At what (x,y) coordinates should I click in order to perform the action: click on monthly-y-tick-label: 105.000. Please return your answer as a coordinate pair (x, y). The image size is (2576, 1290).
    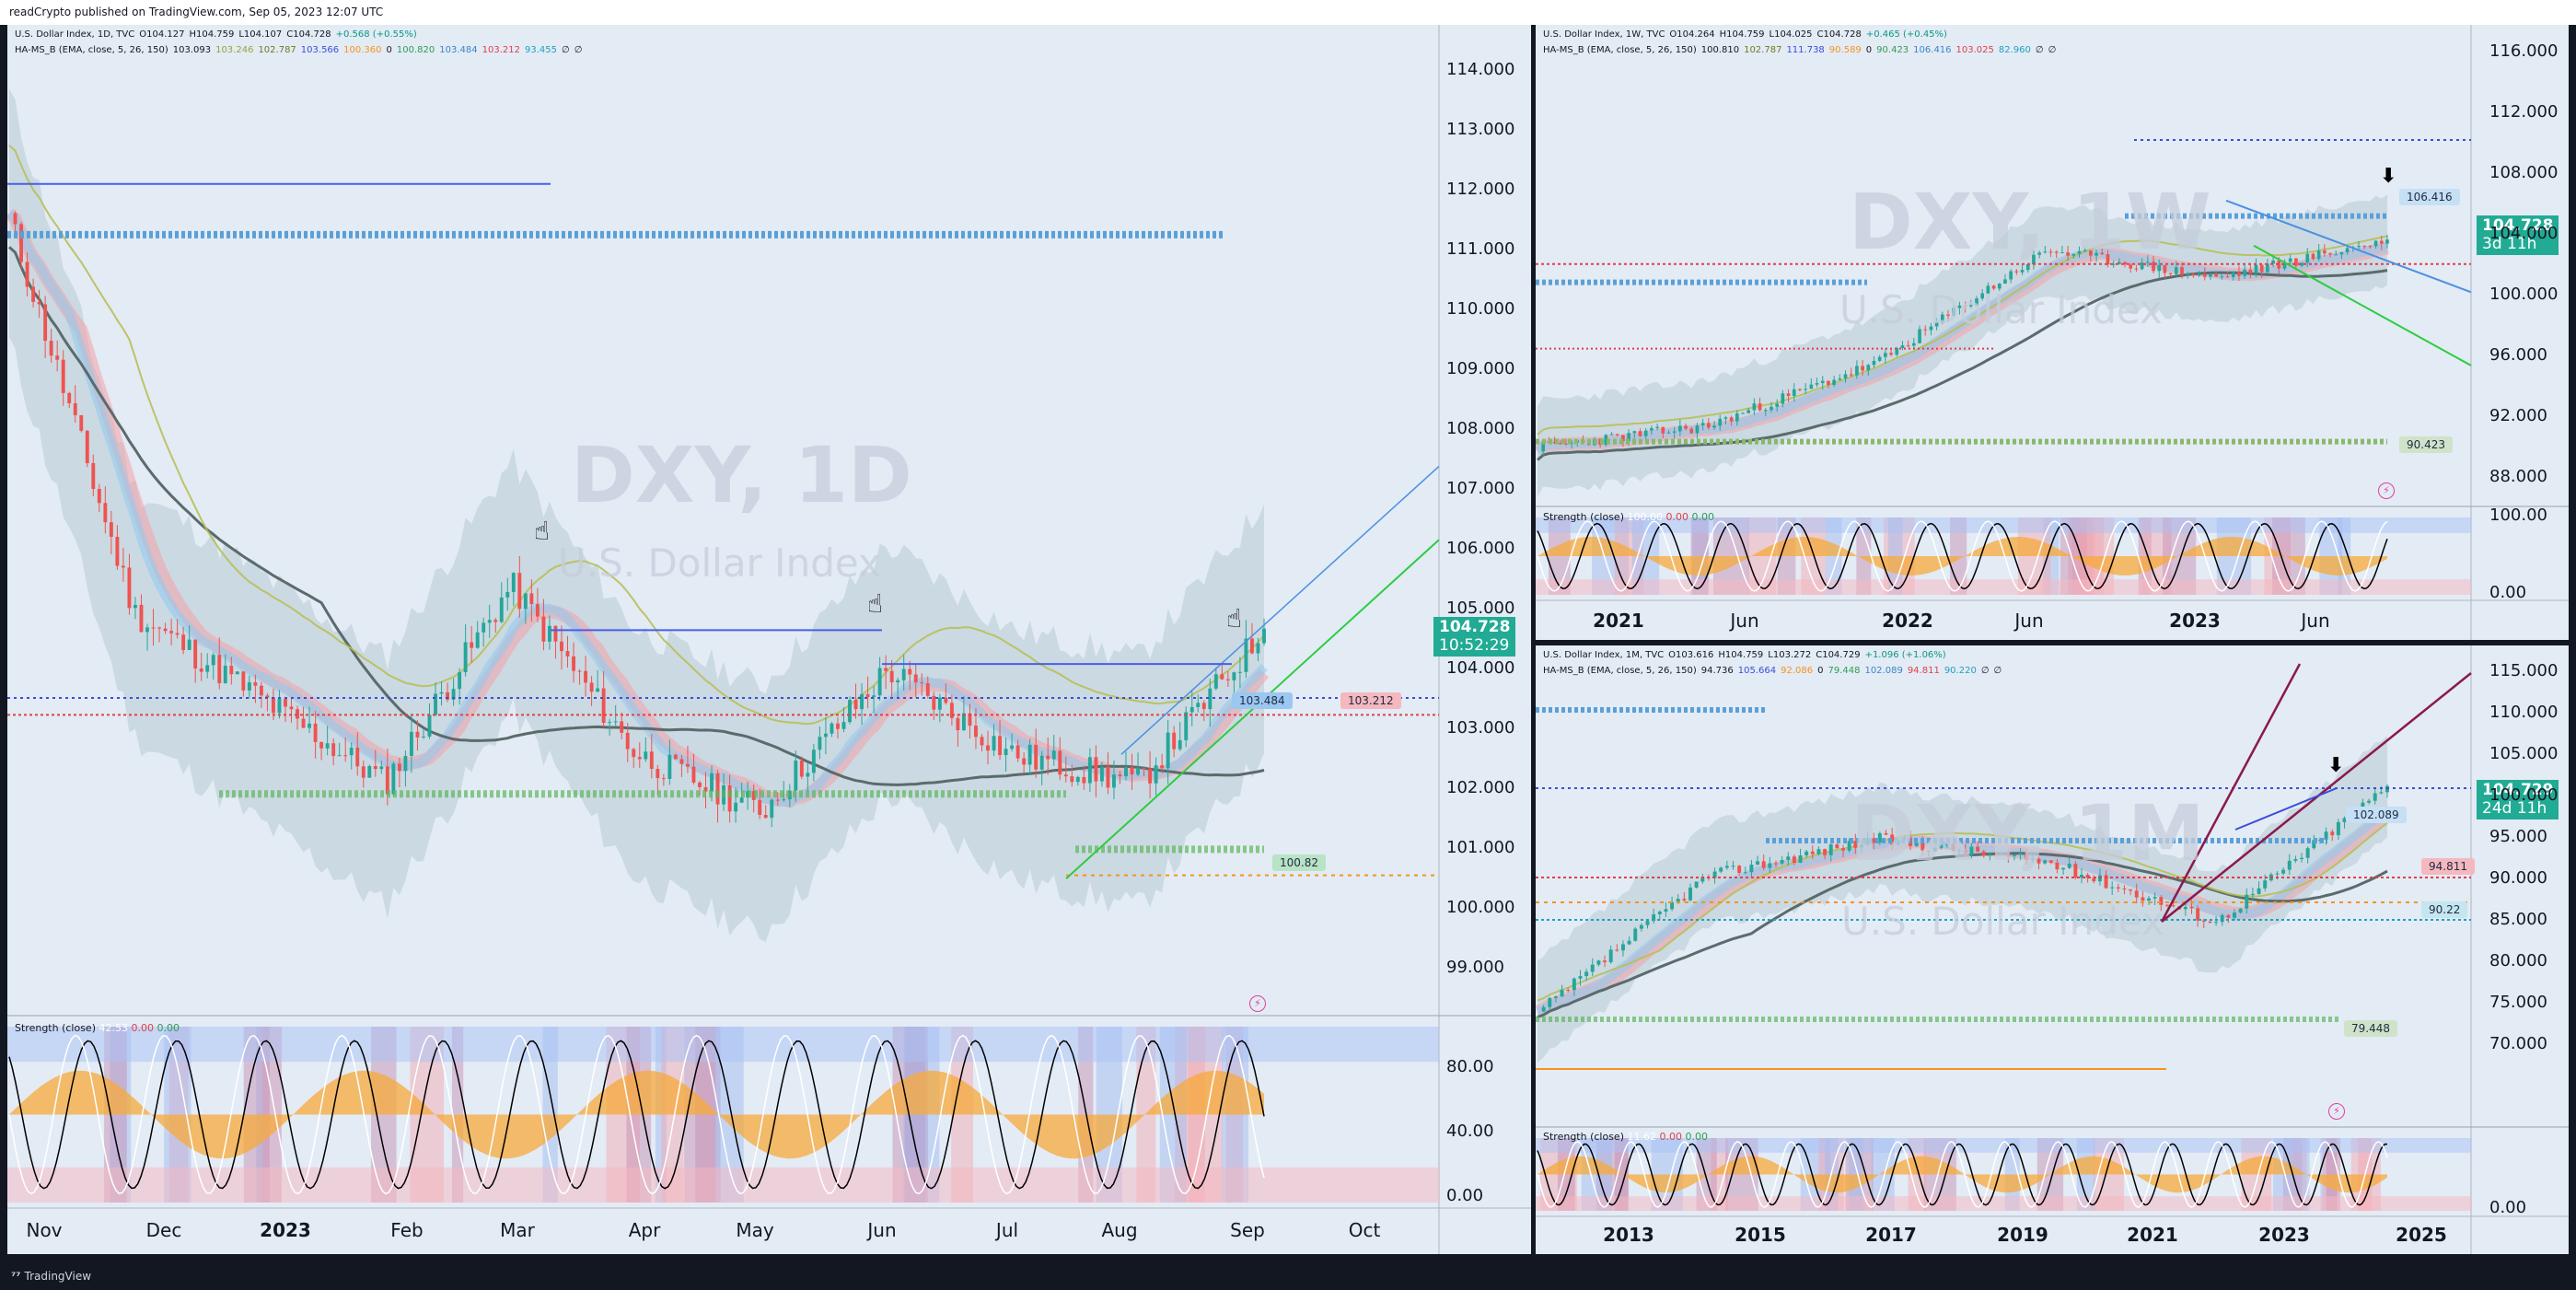
    Looking at the image, I should click on (2524, 753).